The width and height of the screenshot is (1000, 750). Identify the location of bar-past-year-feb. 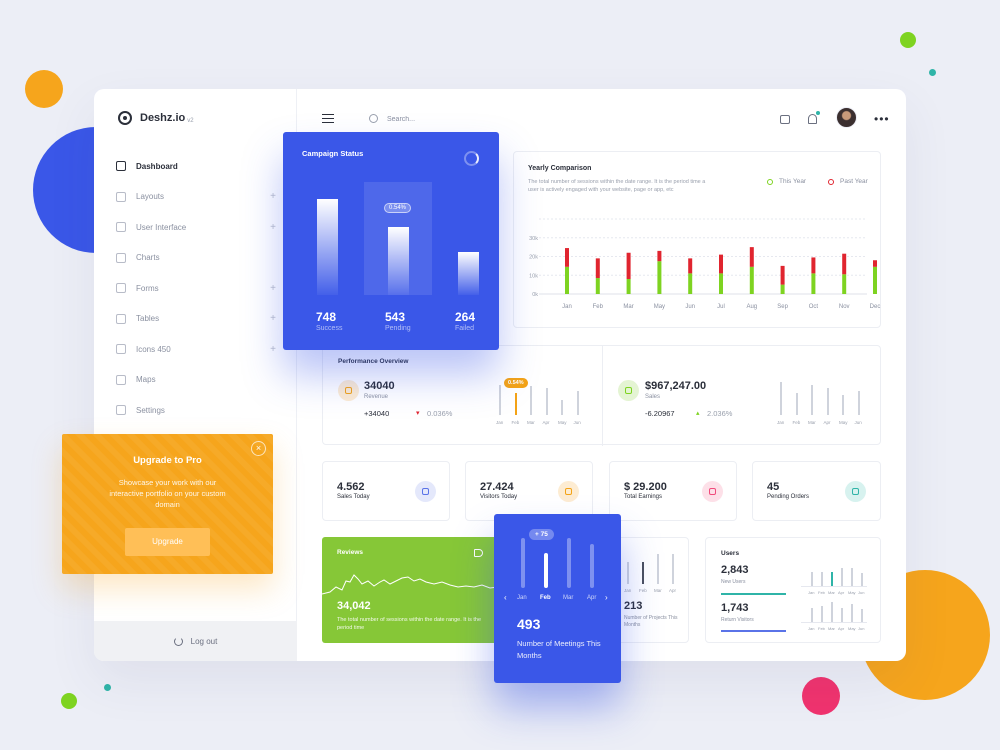
(597, 268).